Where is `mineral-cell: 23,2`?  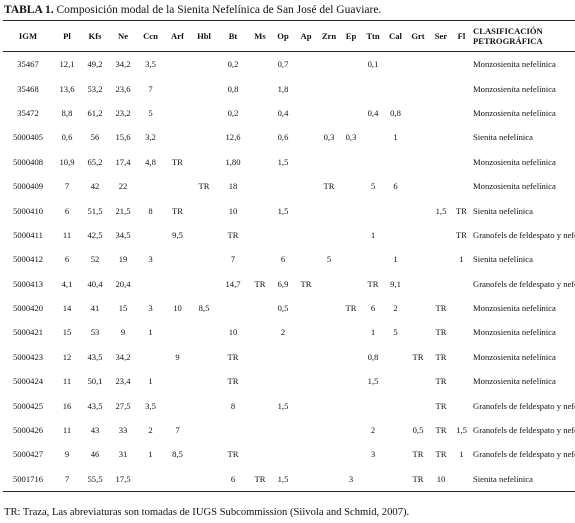
mineral-cell: 23,2 is located at coordinates (123, 112).